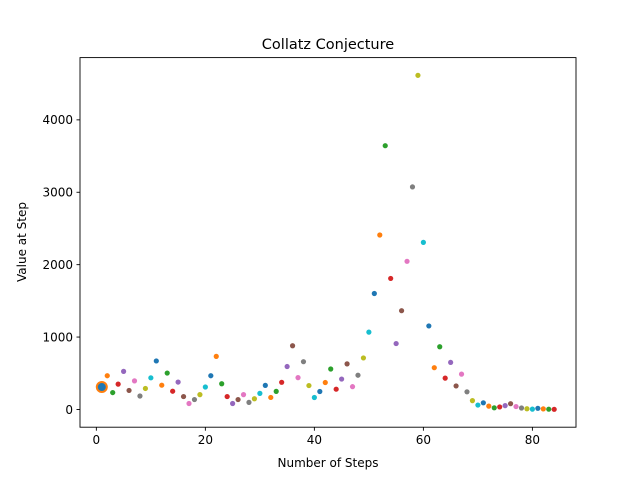 This screenshot has width=640, height=480. Describe the element at coordinates (97, 440) in the screenshot. I see `x-tick-label: 0` at that location.